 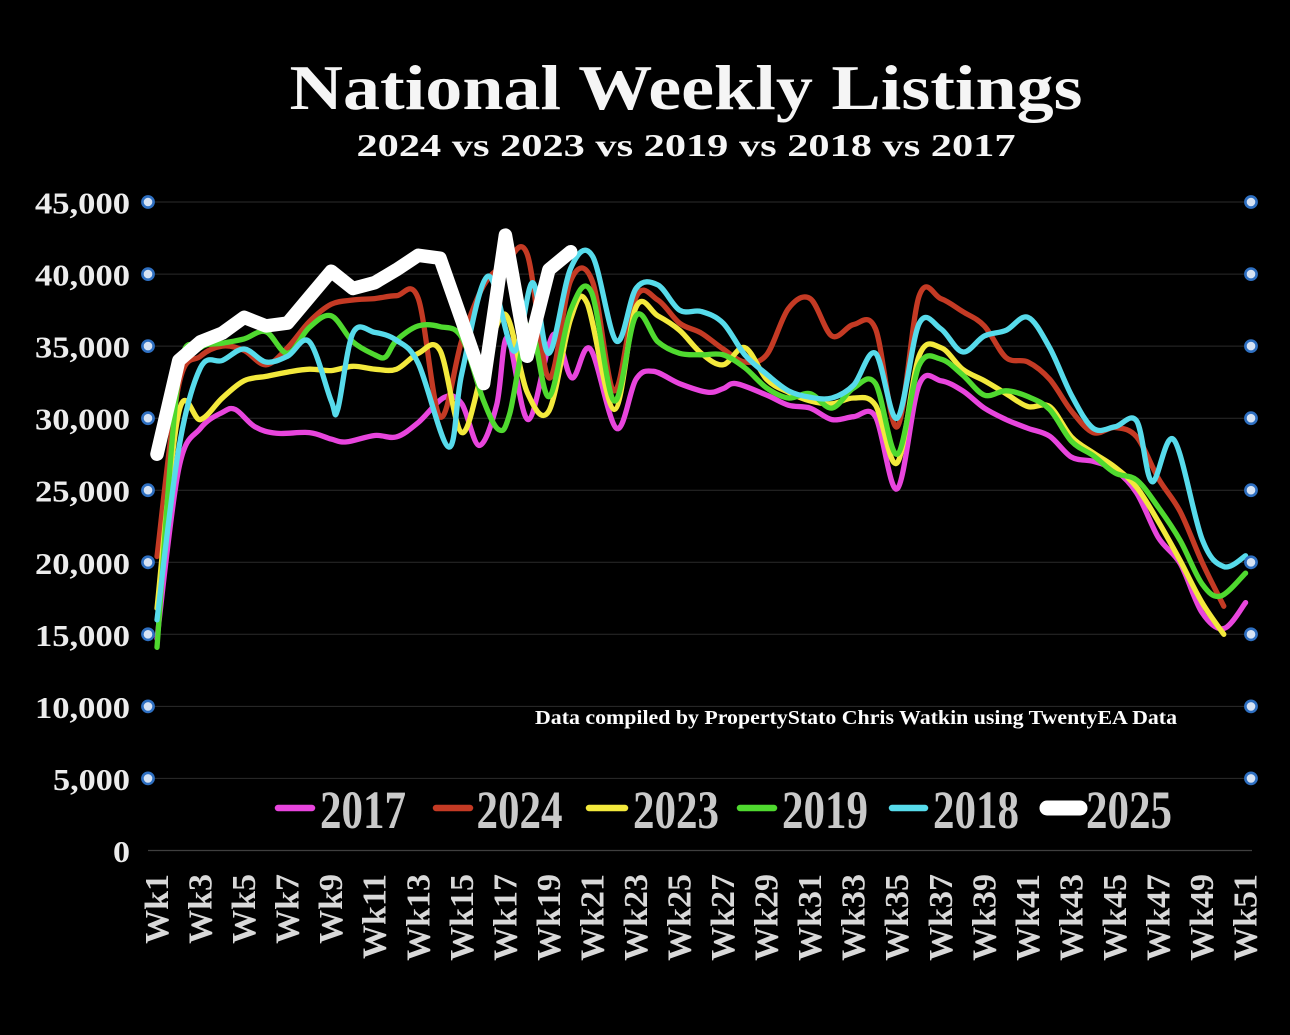 What do you see at coordinates (462, 917) in the screenshot?
I see `svg-text: Wk15` at bounding box center [462, 917].